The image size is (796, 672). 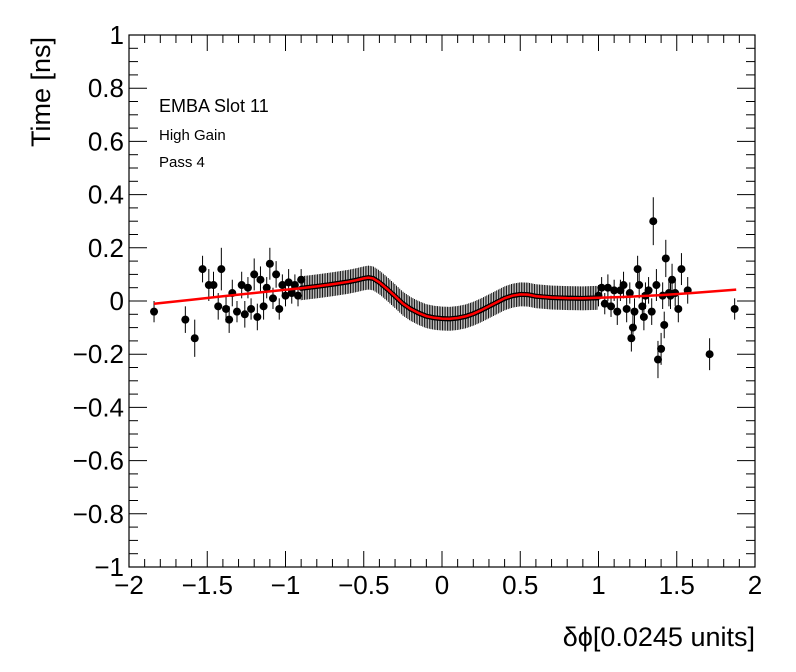 I want to click on y-tick-label: −0.2, so click(x=98, y=354).